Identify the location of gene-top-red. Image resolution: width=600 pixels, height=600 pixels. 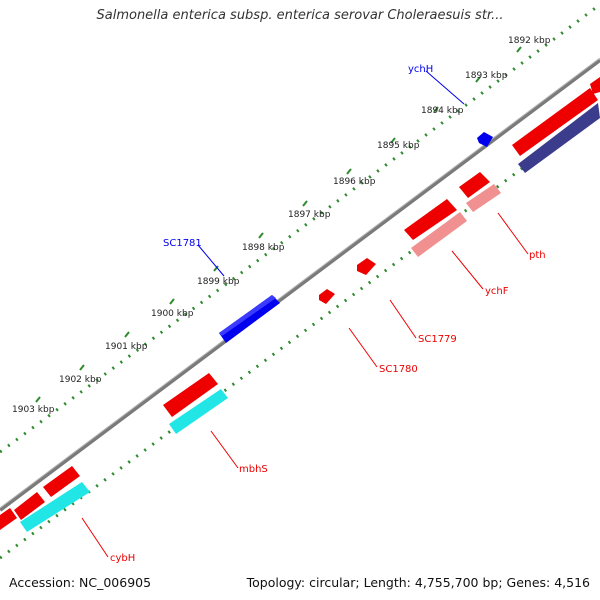
(555, 122).